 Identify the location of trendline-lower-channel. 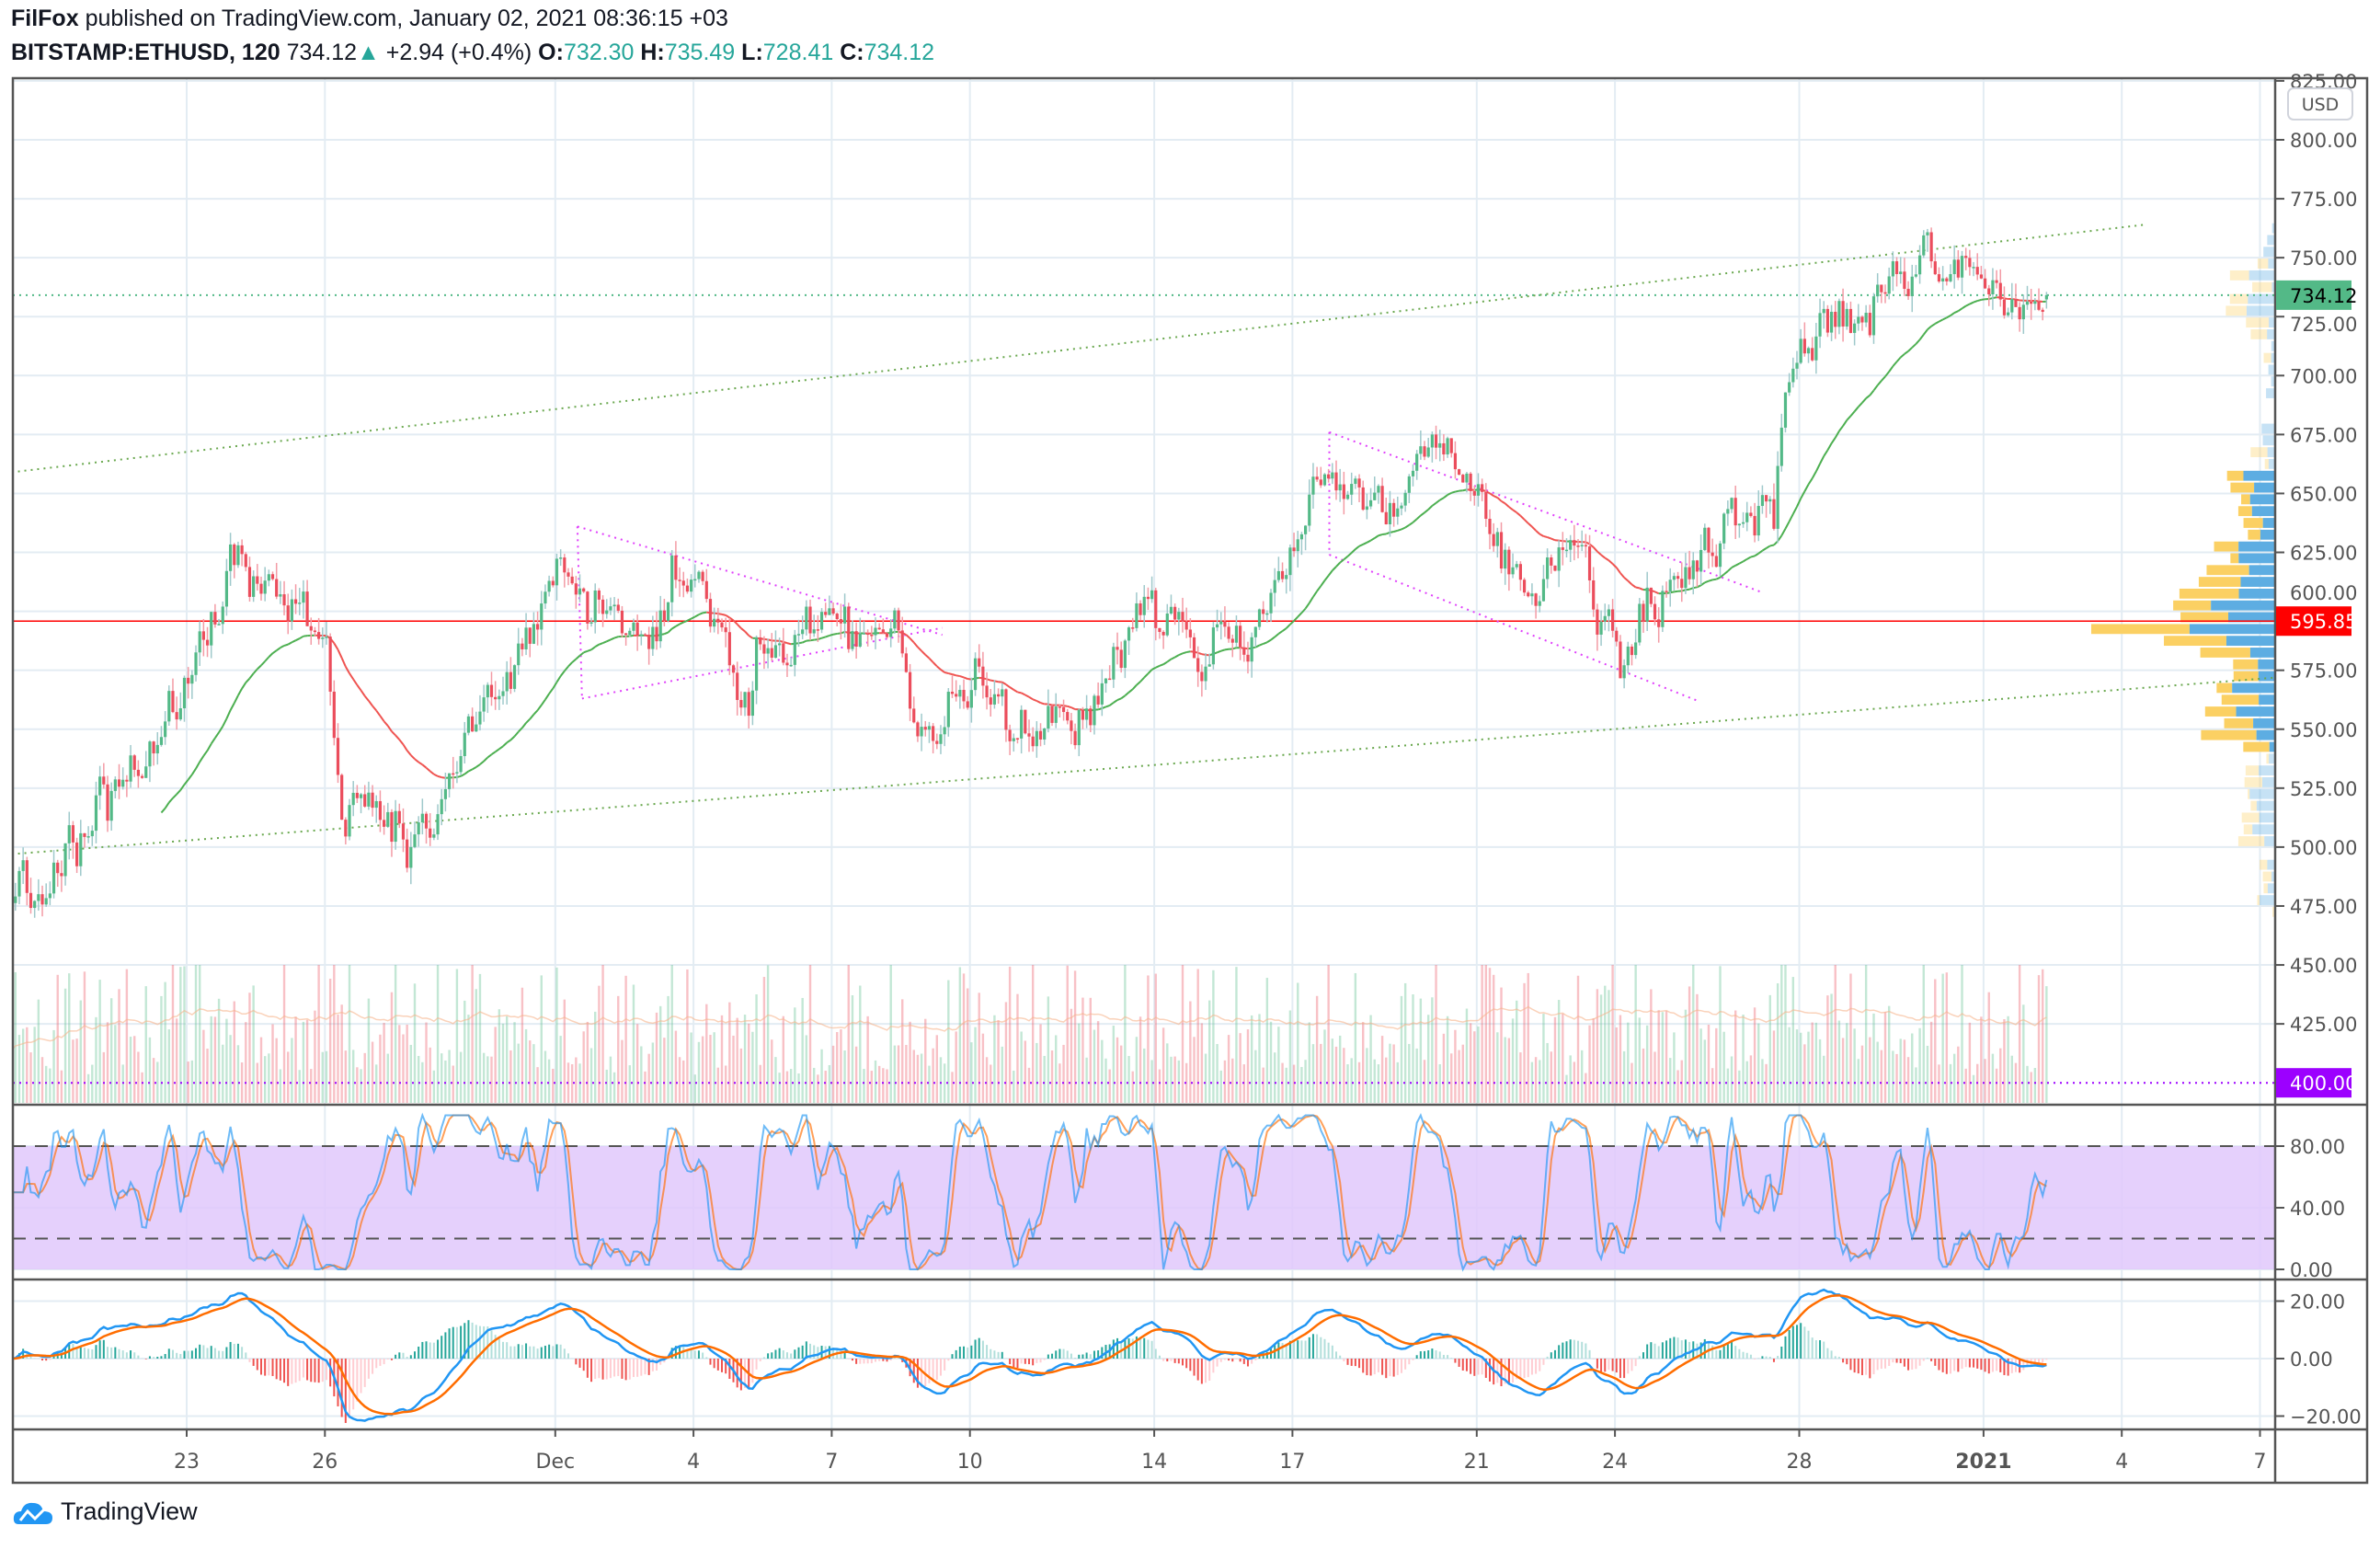
(1145, 766).